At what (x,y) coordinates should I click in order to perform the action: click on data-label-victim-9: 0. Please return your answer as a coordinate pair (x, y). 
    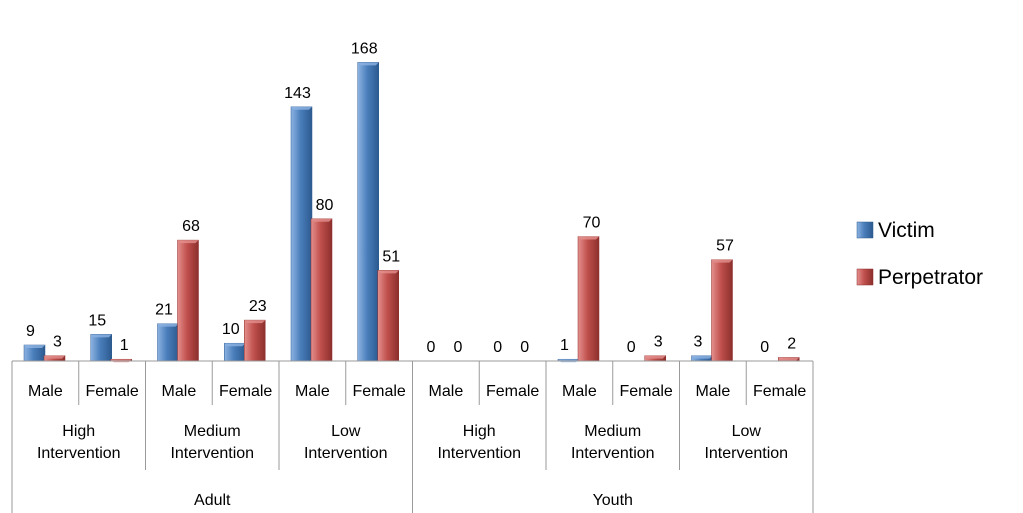
    Looking at the image, I should click on (631, 347).